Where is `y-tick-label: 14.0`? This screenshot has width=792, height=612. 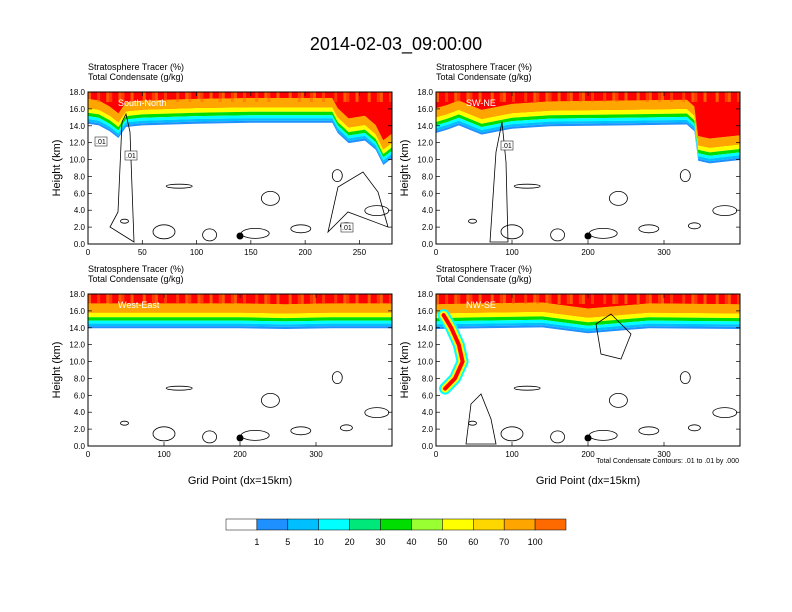 y-tick-label: 14.0 is located at coordinates (425, 328).